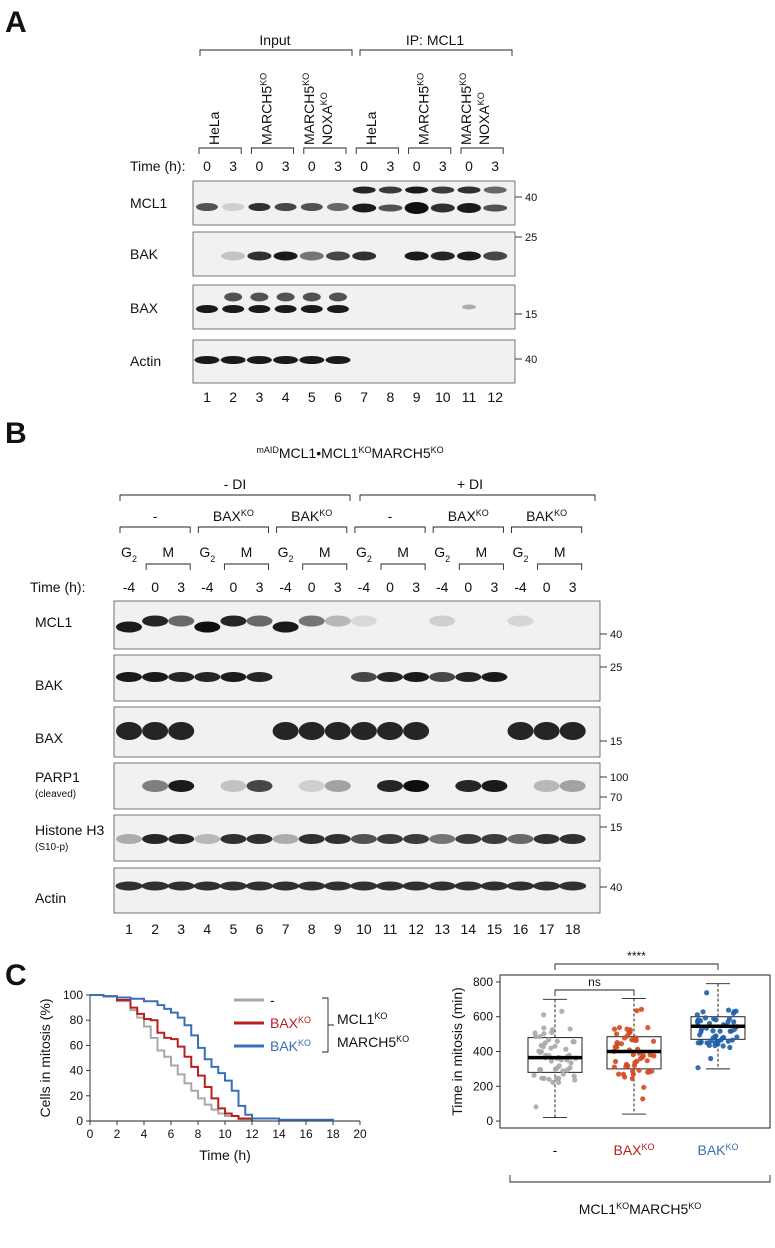 This screenshot has width=775, height=1248. I want to click on group-label-ip: IP: MCL1, so click(435, 40).